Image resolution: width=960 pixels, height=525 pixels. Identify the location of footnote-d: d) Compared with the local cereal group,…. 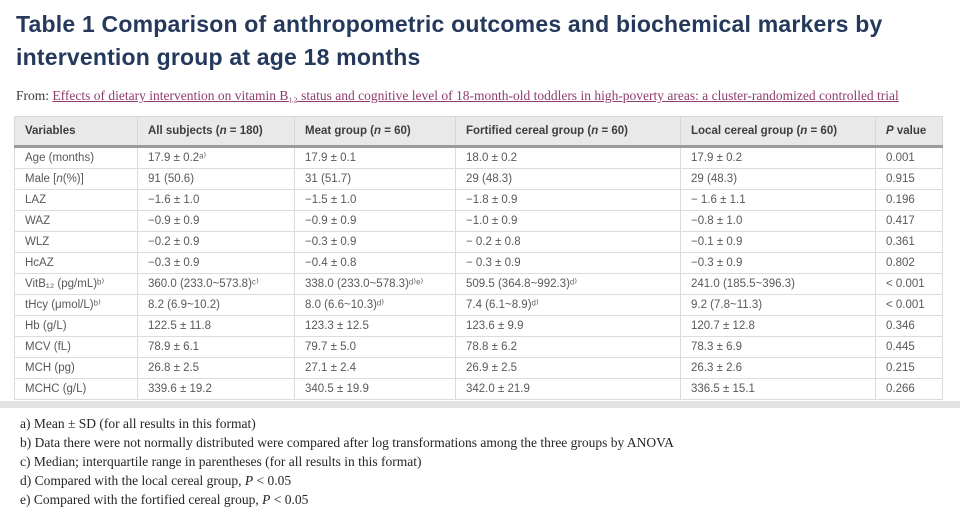
(156, 480).